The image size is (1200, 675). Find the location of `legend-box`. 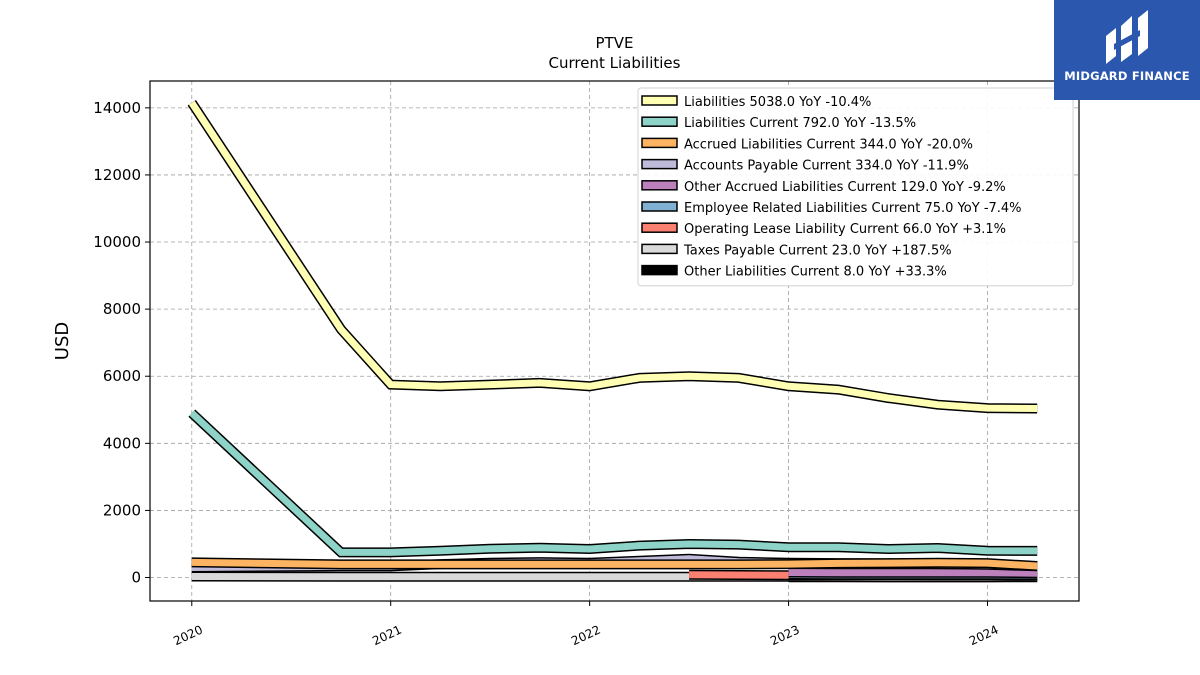

legend-box is located at coordinates (855, 187).